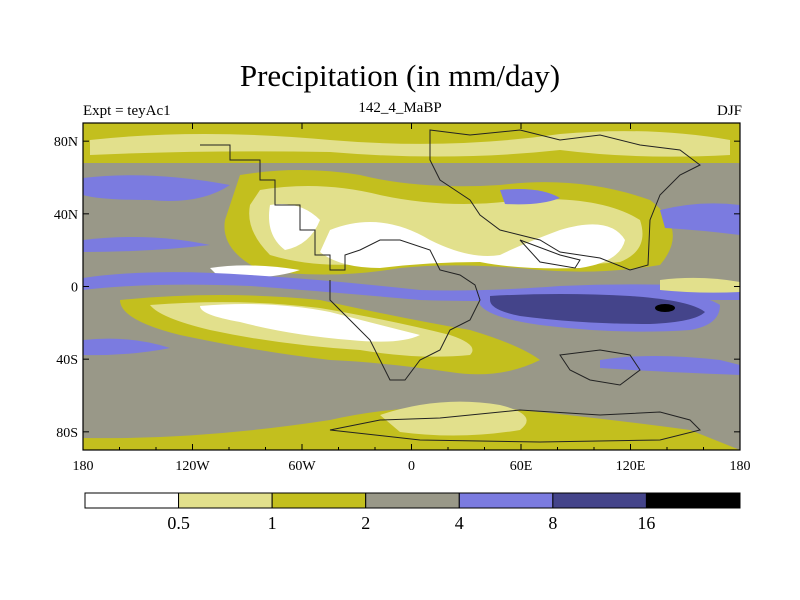 The width and height of the screenshot is (800, 600). Describe the element at coordinates (665, 308) in the screenshot. I see `field-peak-16plus` at that location.